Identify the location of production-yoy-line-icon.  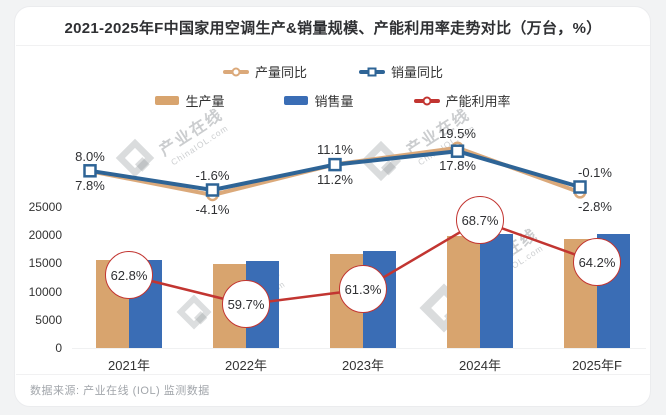
(235, 71).